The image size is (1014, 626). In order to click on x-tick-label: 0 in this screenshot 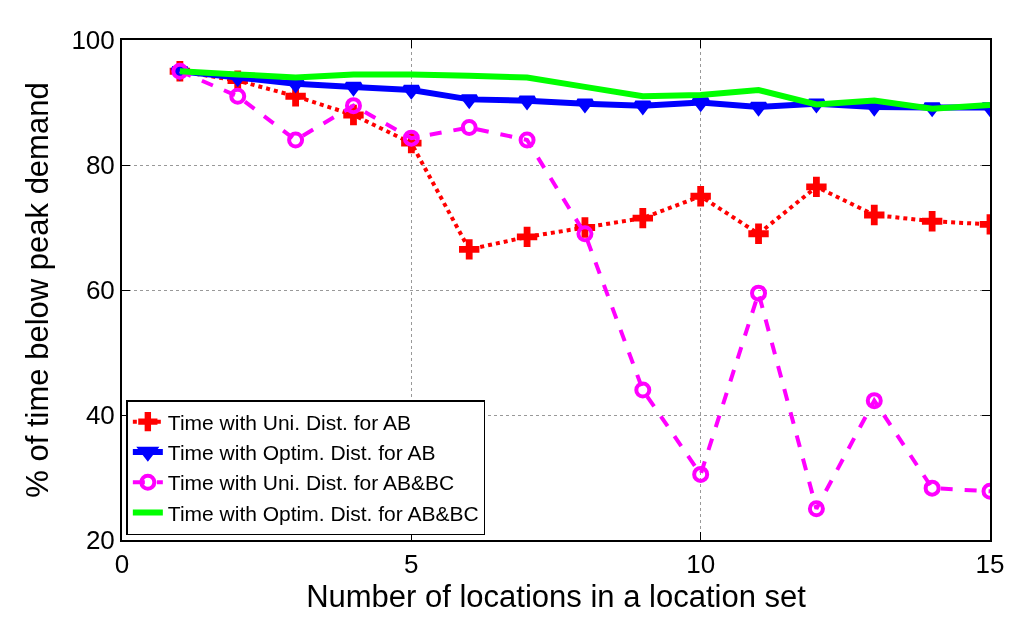, I will do `click(122, 564)`.